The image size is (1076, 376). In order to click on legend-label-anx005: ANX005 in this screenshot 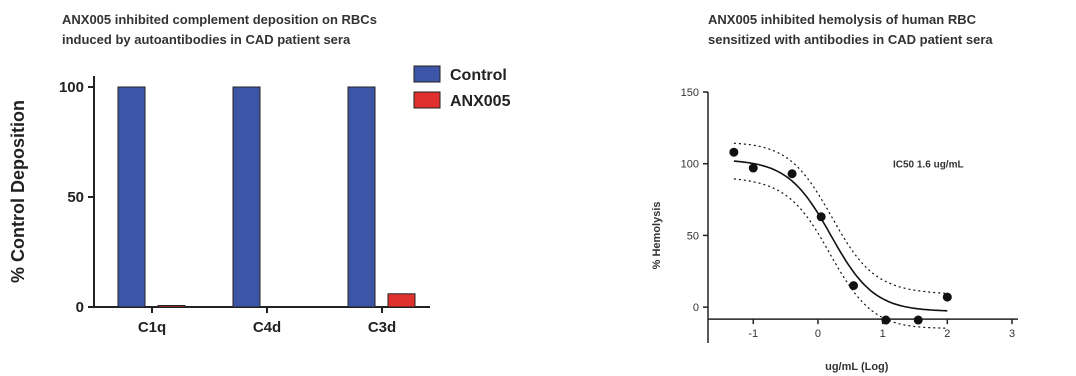, I will do `click(480, 101)`.